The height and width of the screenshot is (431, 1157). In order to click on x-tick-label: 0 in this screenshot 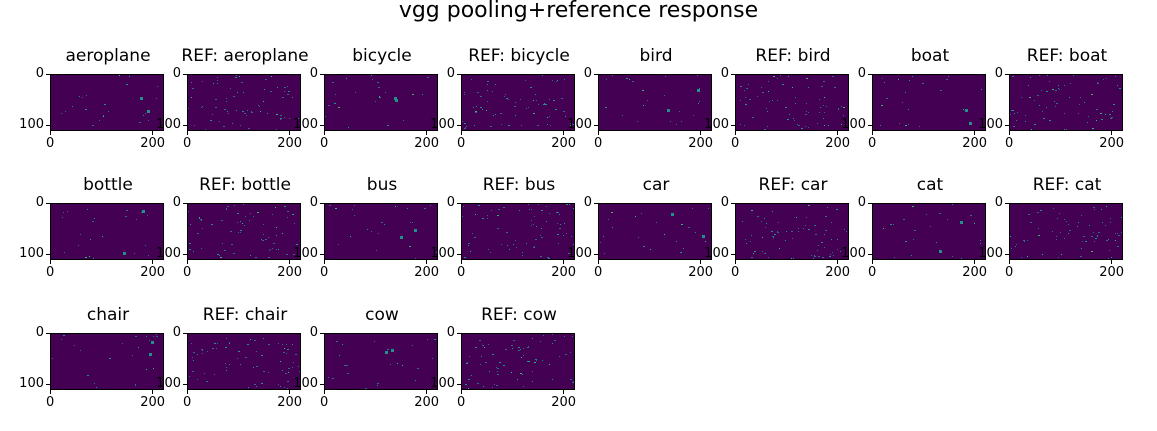, I will do `click(872, 143)`.